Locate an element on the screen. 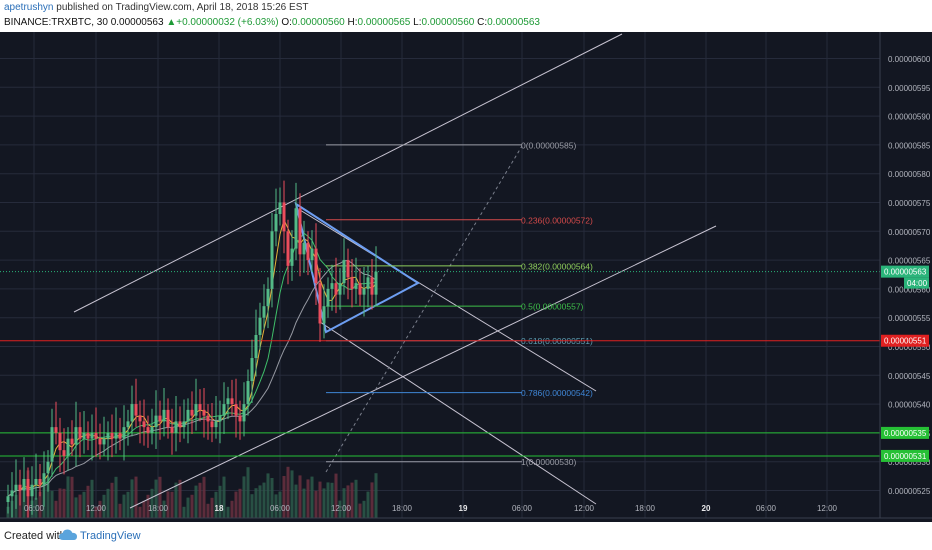 The height and width of the screenshot is (550, 932). tradingview-brand: TradingView is located at coordinates (110, 536).